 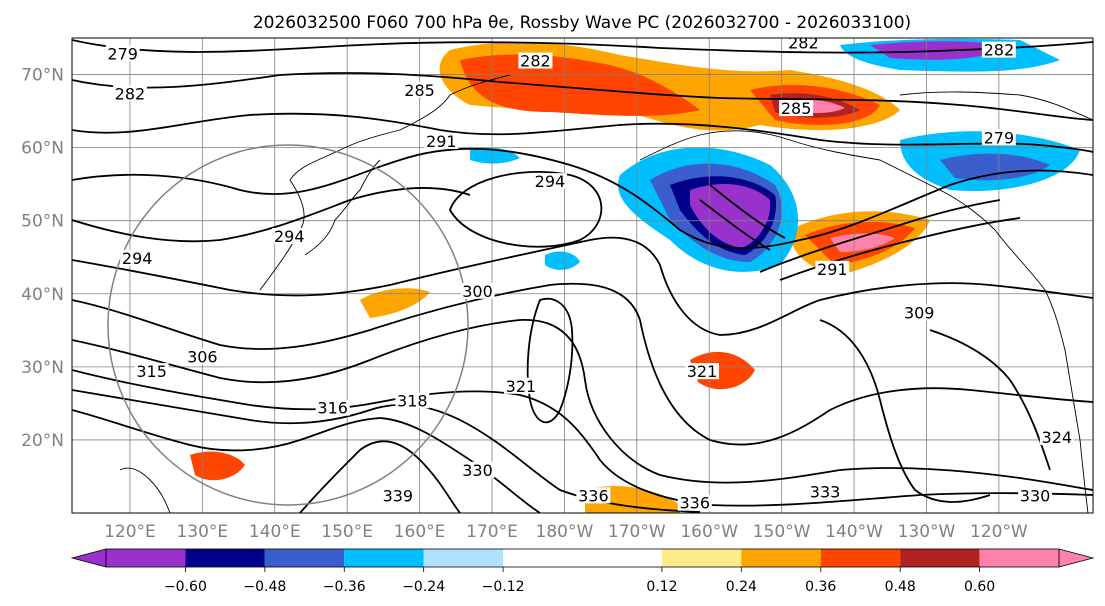 I want to click on contour-label-text: 316, so click(x=332, y=408).